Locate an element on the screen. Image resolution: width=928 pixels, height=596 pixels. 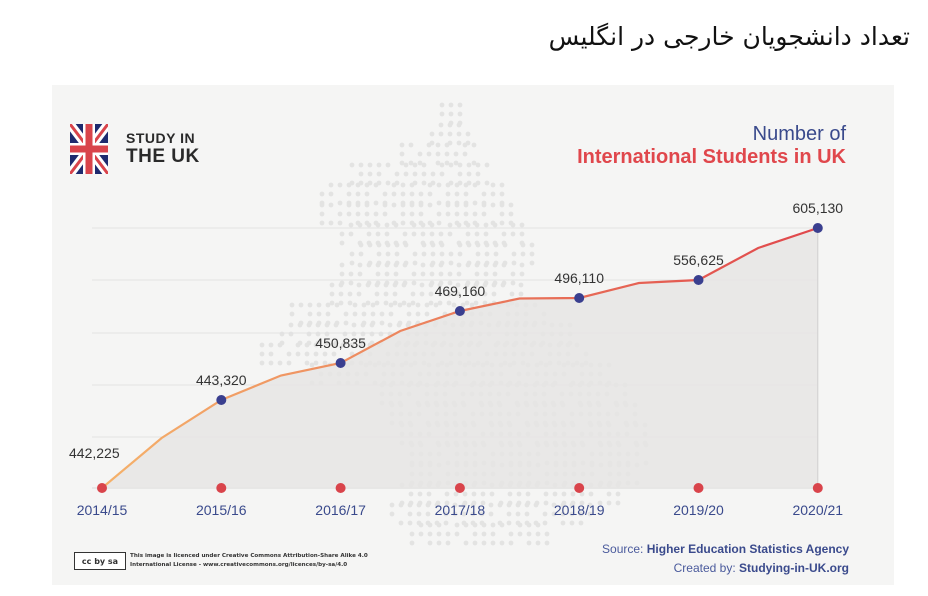
x-tick-label: 2020/21 is located at coordinates (817, 510).